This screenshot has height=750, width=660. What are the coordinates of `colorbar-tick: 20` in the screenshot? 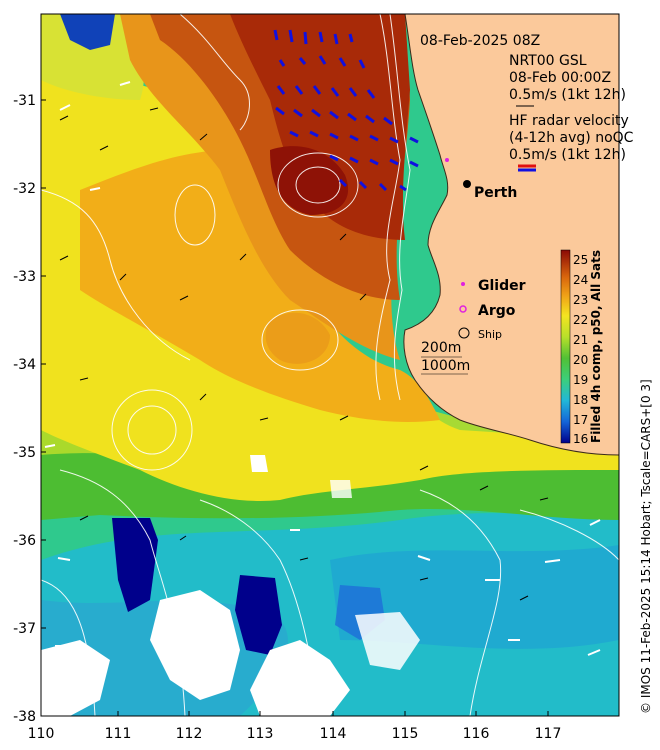 It's located at (580, 360).